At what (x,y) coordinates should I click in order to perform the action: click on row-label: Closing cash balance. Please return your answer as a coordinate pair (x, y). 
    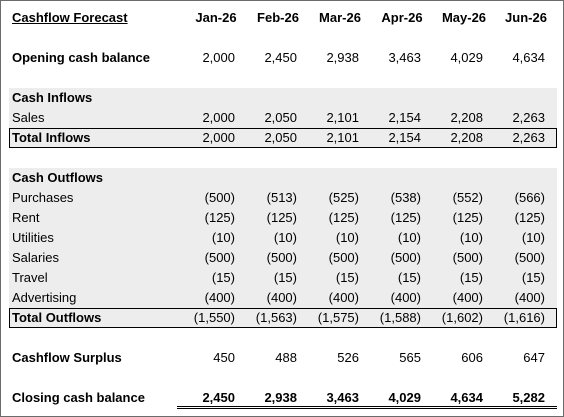
    Looking at the image, I should click on (78, 397).